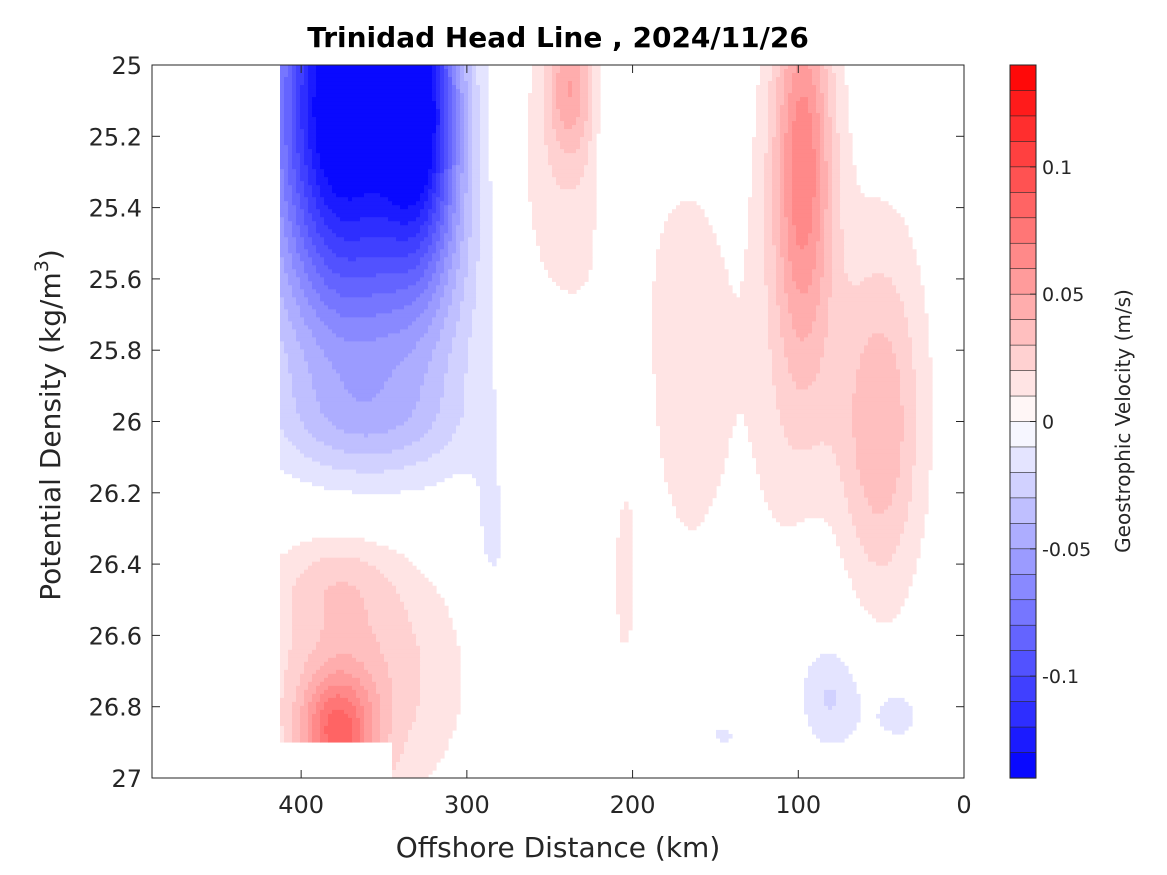  Describe the element at coordinates (115, 494) in the screenshot. I see `y-tick-label: 26.2` at that location.